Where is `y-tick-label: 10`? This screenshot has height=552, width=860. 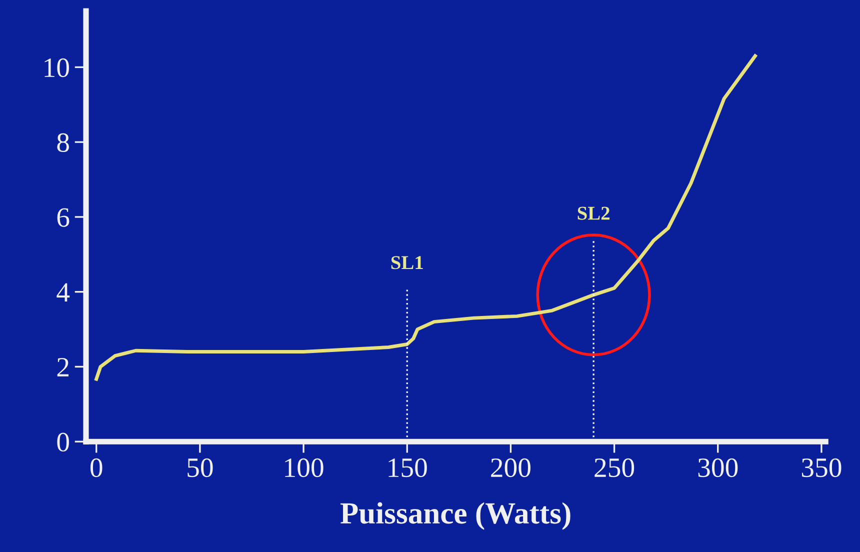 y-tick-label: 10 is located at coordinates (56, 68).